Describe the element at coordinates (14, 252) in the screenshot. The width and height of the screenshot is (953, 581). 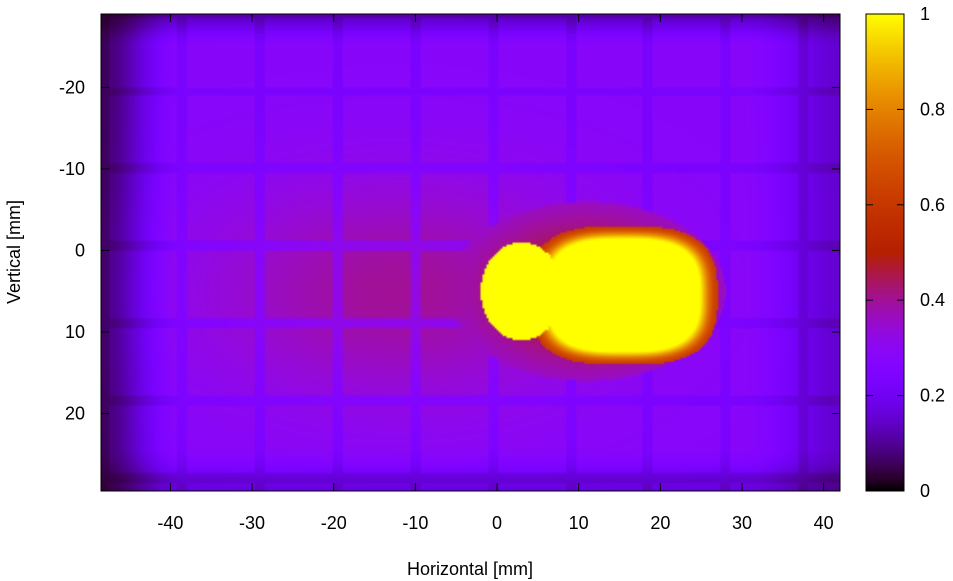
I see `y-axis-label: Vertical [mm]` at that location.